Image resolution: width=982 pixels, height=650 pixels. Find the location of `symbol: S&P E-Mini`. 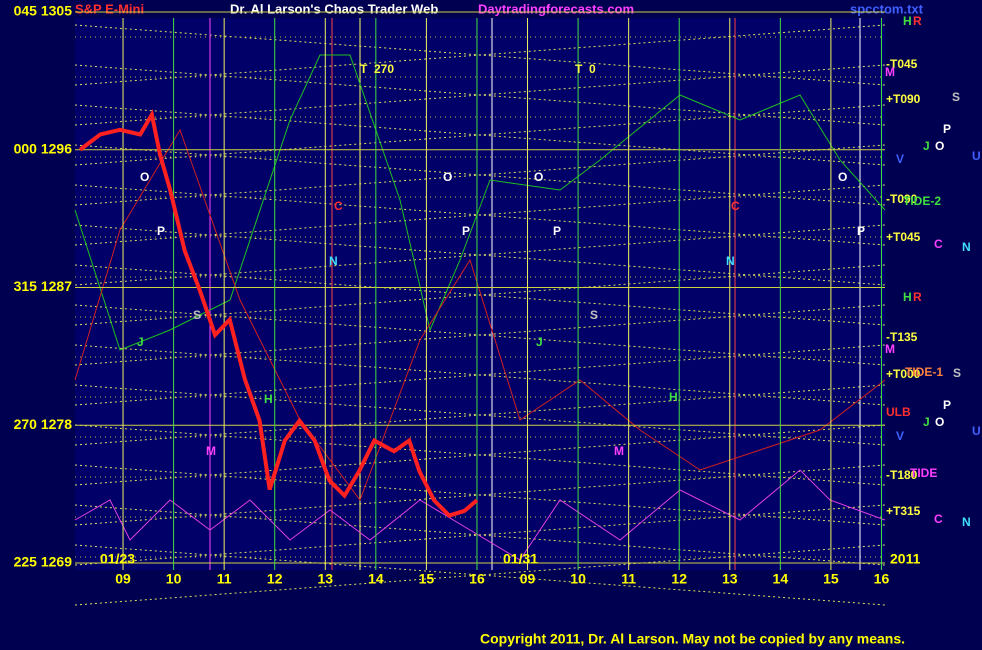

symbol: S&P E-Mini is located at coordinates (109, 8).